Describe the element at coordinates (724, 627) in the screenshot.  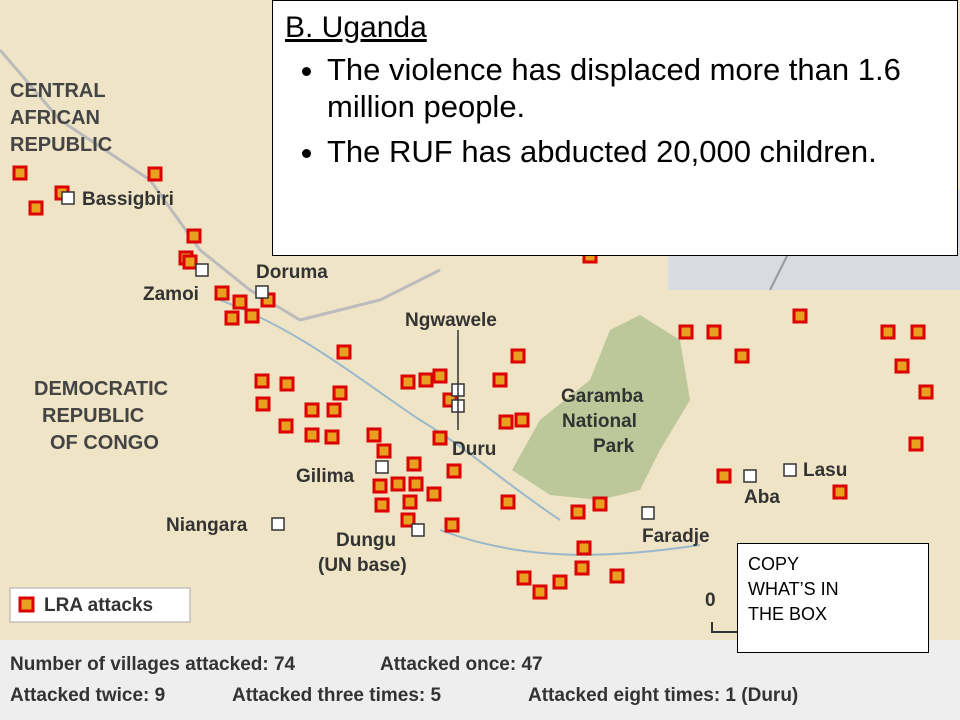
I see `scale-bar` at that location.